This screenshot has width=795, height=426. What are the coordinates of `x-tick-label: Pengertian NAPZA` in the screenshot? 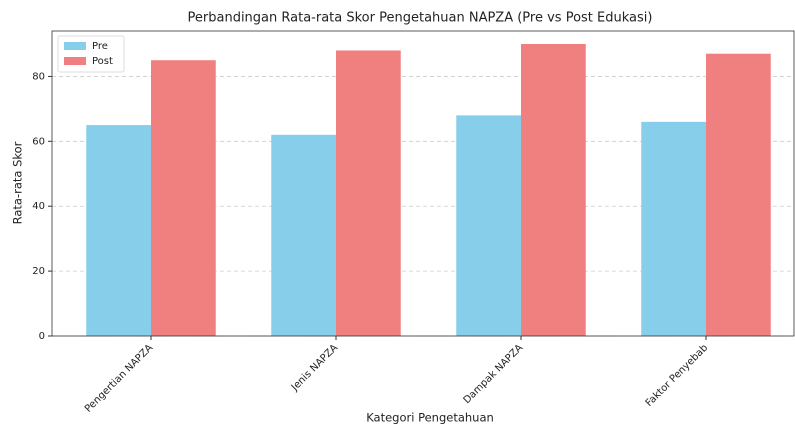 It's located at (119, 378).